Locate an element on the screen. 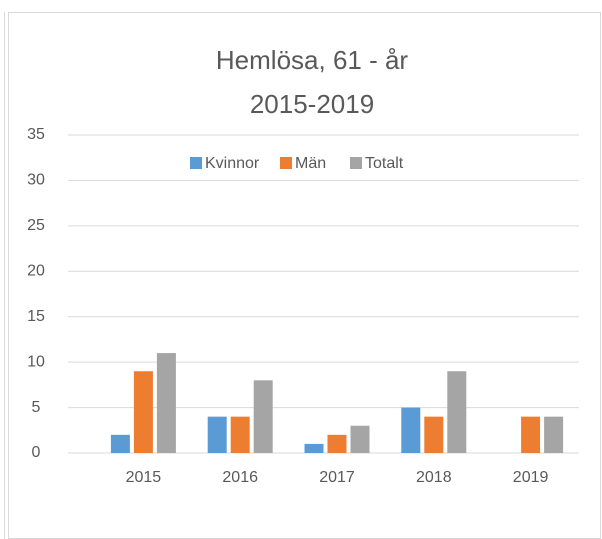 Image resolution: width=602 pixels, height=539 pixels. y-tick-label: 35 is located at coordinates (36, 134).